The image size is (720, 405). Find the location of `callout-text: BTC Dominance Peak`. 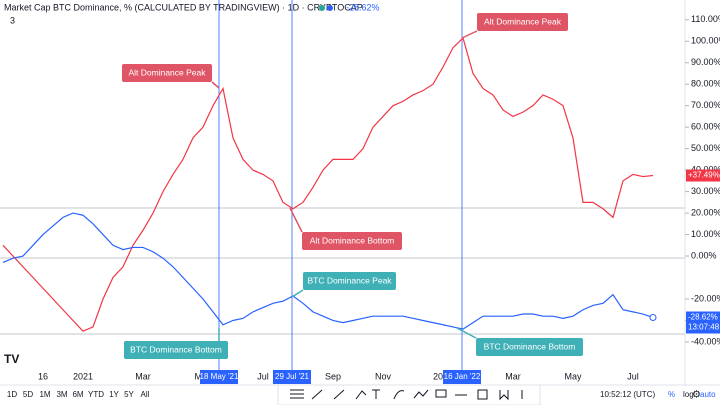

callout-text: BTC Dominance Peak is located at coordinates (349, 280).